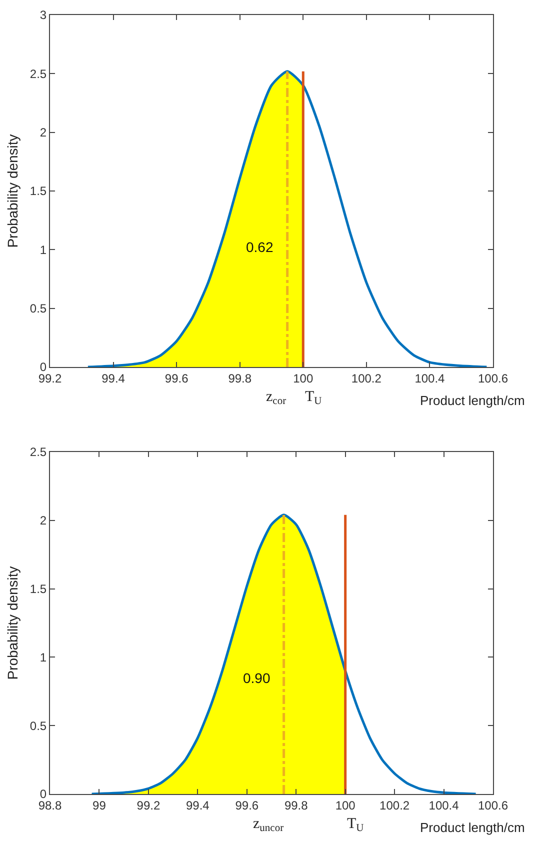 This screenshot has height=855, width=533. I want to click on y-tick-label: 3, so click(43, 15).